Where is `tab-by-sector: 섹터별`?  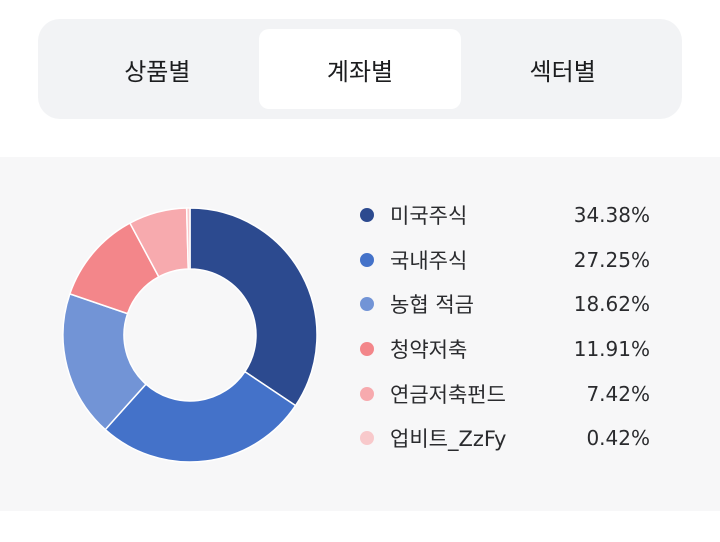
tab-by-sector: 섹터별 is located at coordinates (562, 71).